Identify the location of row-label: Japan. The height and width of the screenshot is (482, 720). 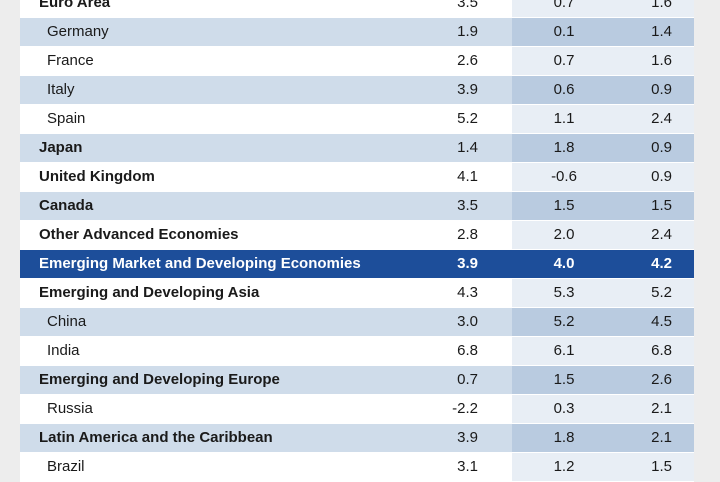
(61, 147).